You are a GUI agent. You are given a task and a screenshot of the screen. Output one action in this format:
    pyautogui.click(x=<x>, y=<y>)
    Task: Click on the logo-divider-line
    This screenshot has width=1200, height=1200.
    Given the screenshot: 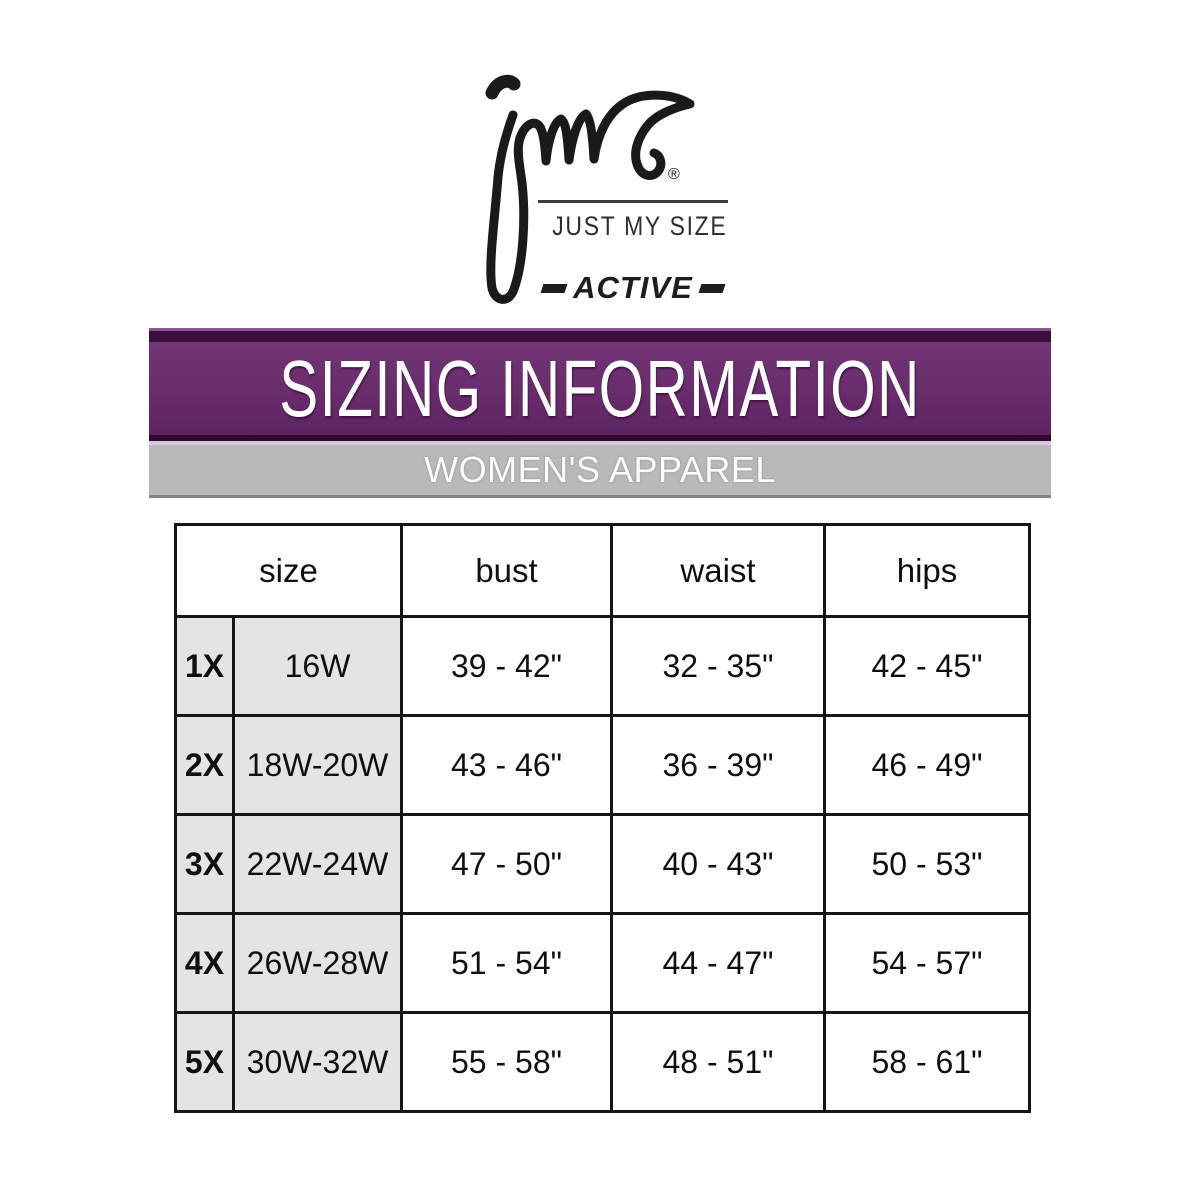 What is the action you would take?
    pyautogui.click(x=633, y=201)
    